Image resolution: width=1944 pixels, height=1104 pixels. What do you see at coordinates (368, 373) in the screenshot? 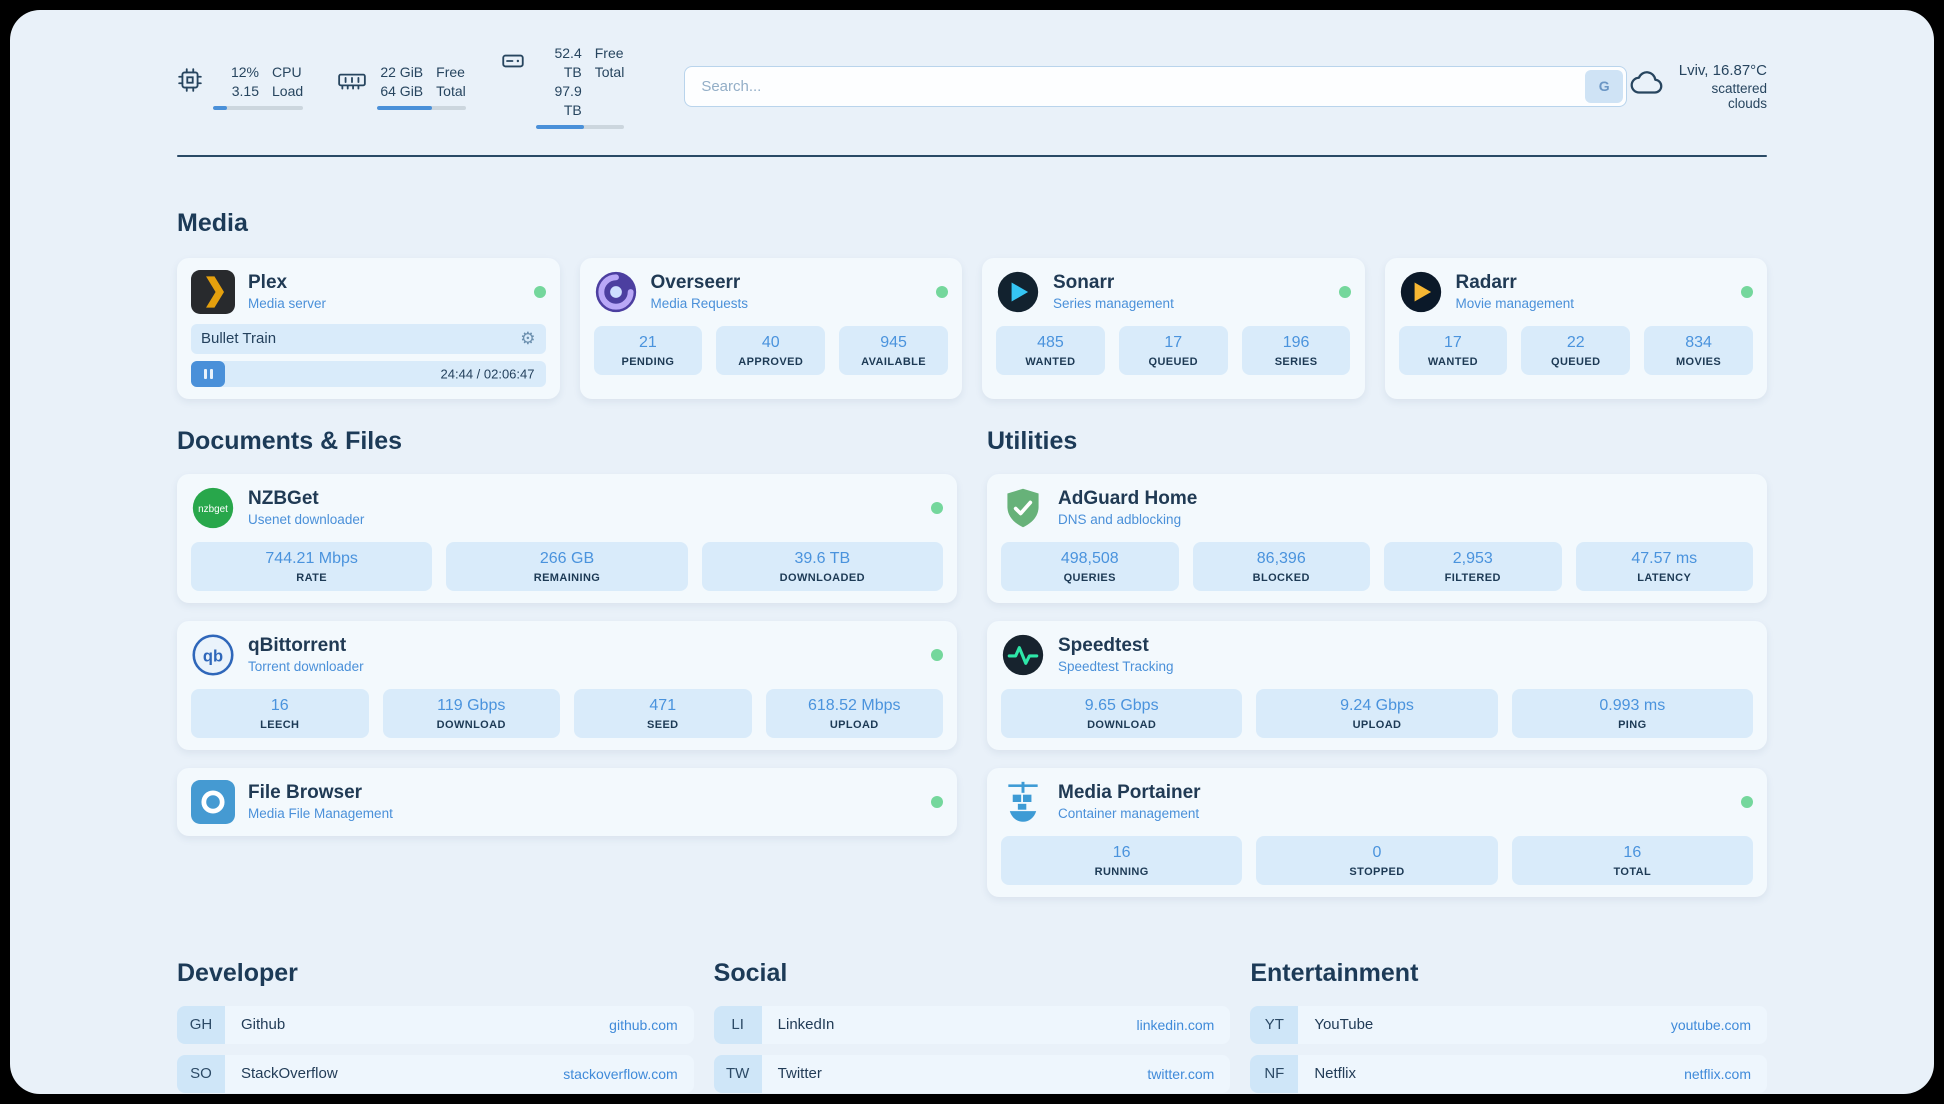
I see `playback-seek-bar: 24:44 / 02:06:47` at bounding box center [368, 373].